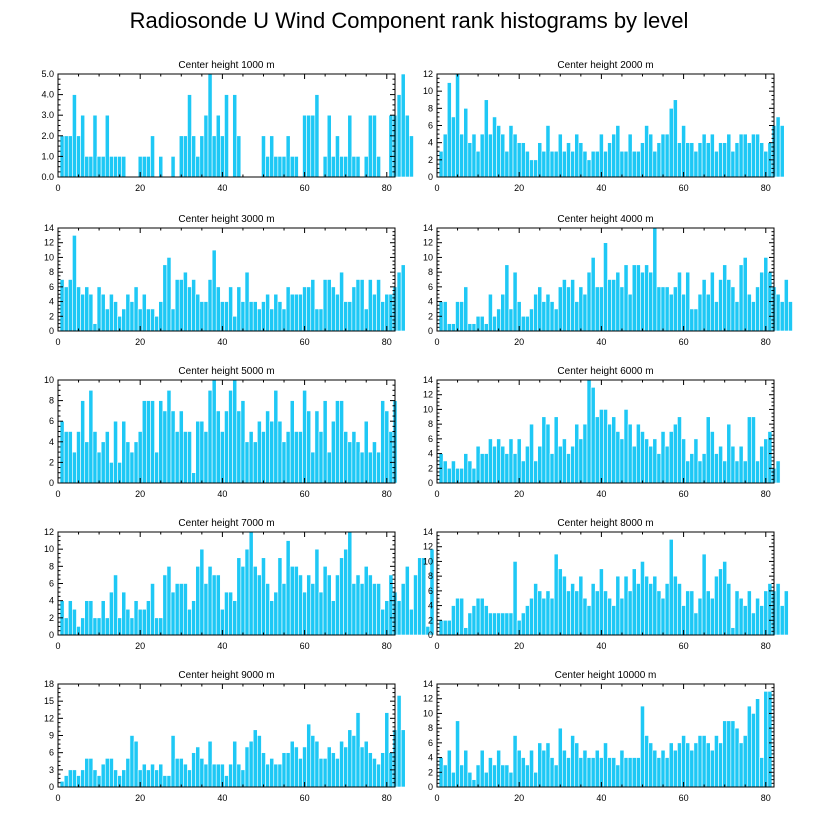  What do you see at coordinates (430, 772) in the screenshot?
I see `y-tick-label: 2` at bounding box center [430, 772].